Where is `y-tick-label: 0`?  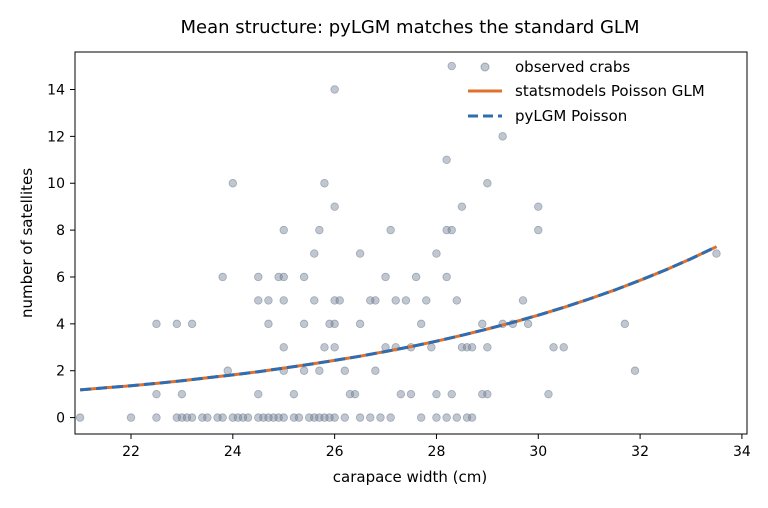 y-tick-label: 0 is located at coordinates (60, 419).